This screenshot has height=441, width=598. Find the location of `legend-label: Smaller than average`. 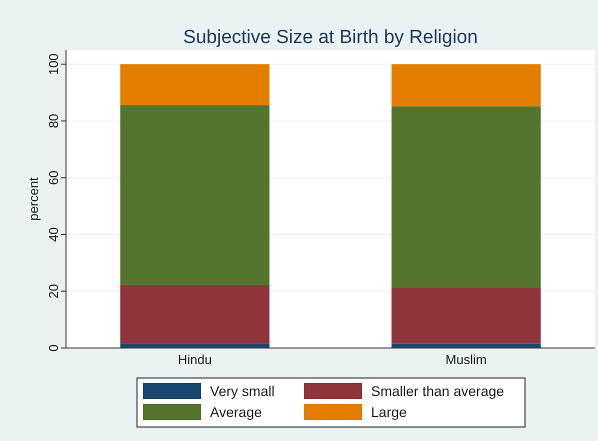

legend-label: Smaller than average is located at coordinates (437, 391).